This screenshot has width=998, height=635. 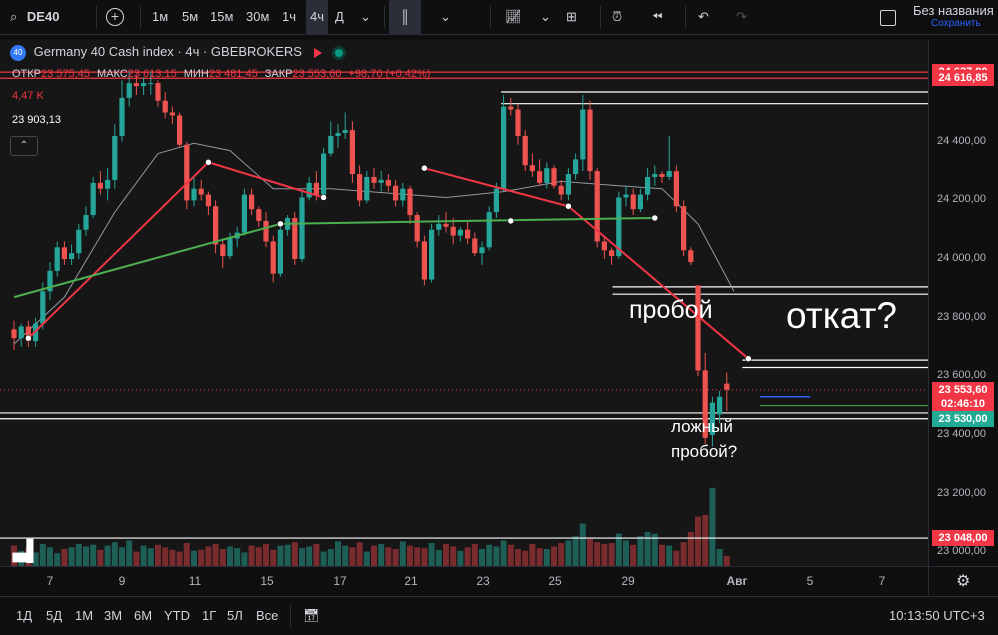 What do you see at coordinates (113, 615) in the screenshot?
I see `range-4: 3М` at bounding box center [113, 615].